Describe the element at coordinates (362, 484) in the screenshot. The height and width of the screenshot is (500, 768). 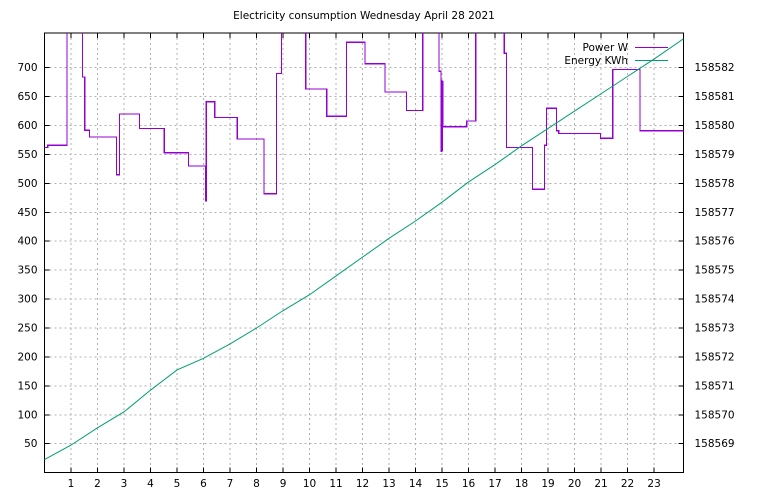
I see `x-tick-label: 12` at that location.